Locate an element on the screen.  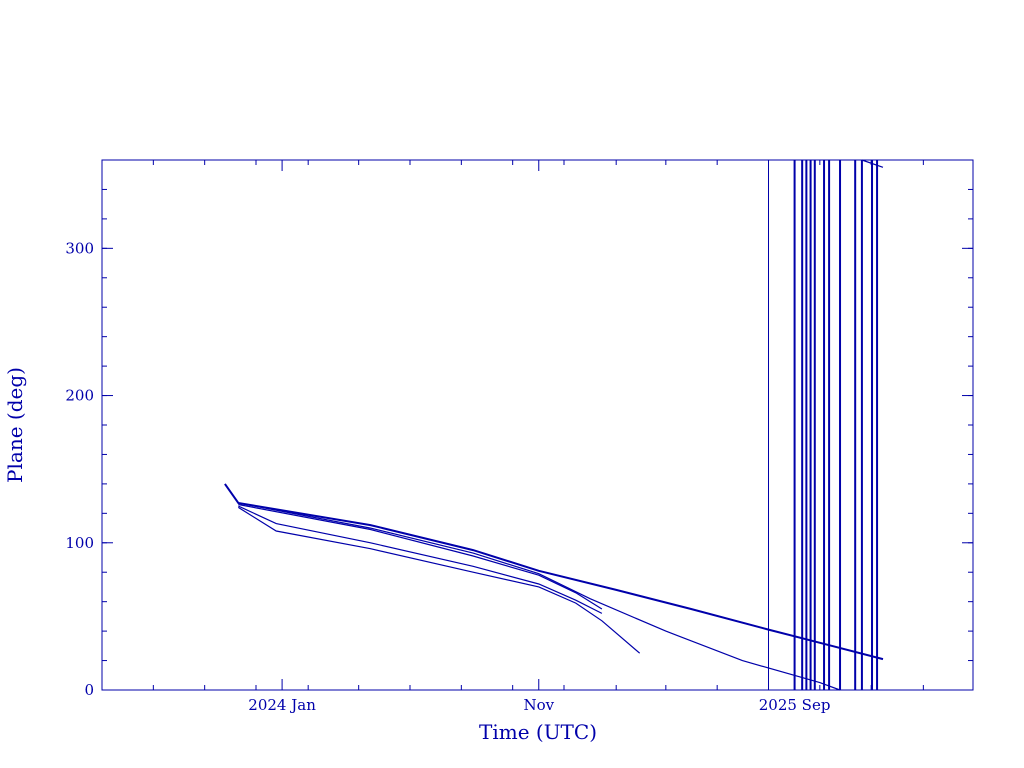
y-tick-label: 300 is located at coordinates (79, 248).